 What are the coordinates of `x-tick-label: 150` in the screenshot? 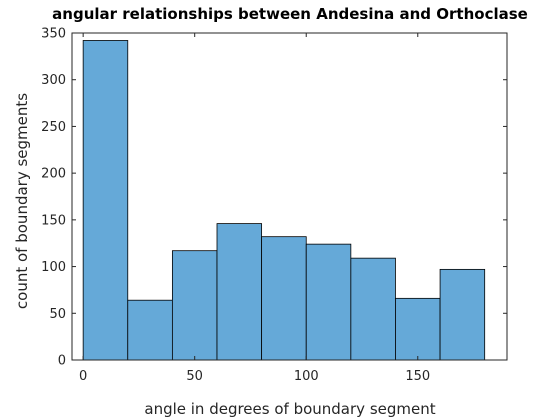 It's located at (417, 376).